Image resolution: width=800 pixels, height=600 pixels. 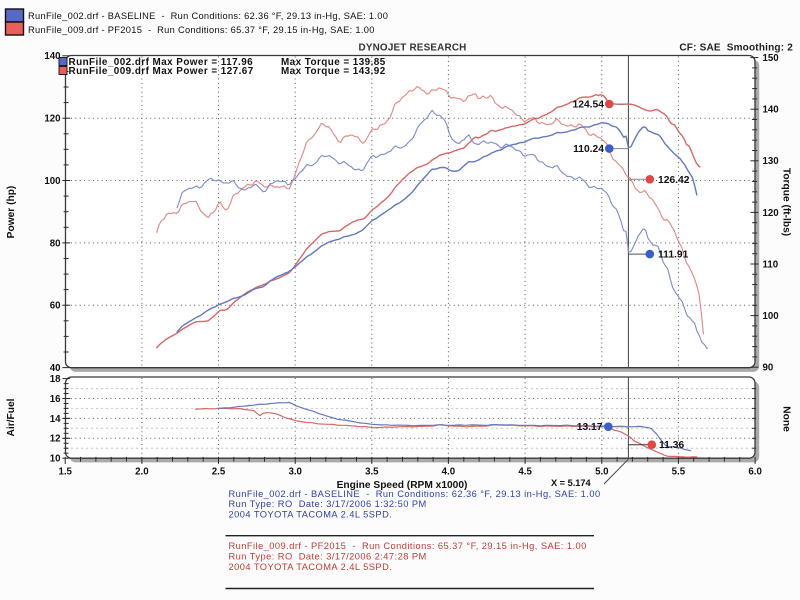 What do you see at coordinates (11, 212) in the screenshot?
I see `svg-text: Power (hp)` at bounding box center [11, 212].